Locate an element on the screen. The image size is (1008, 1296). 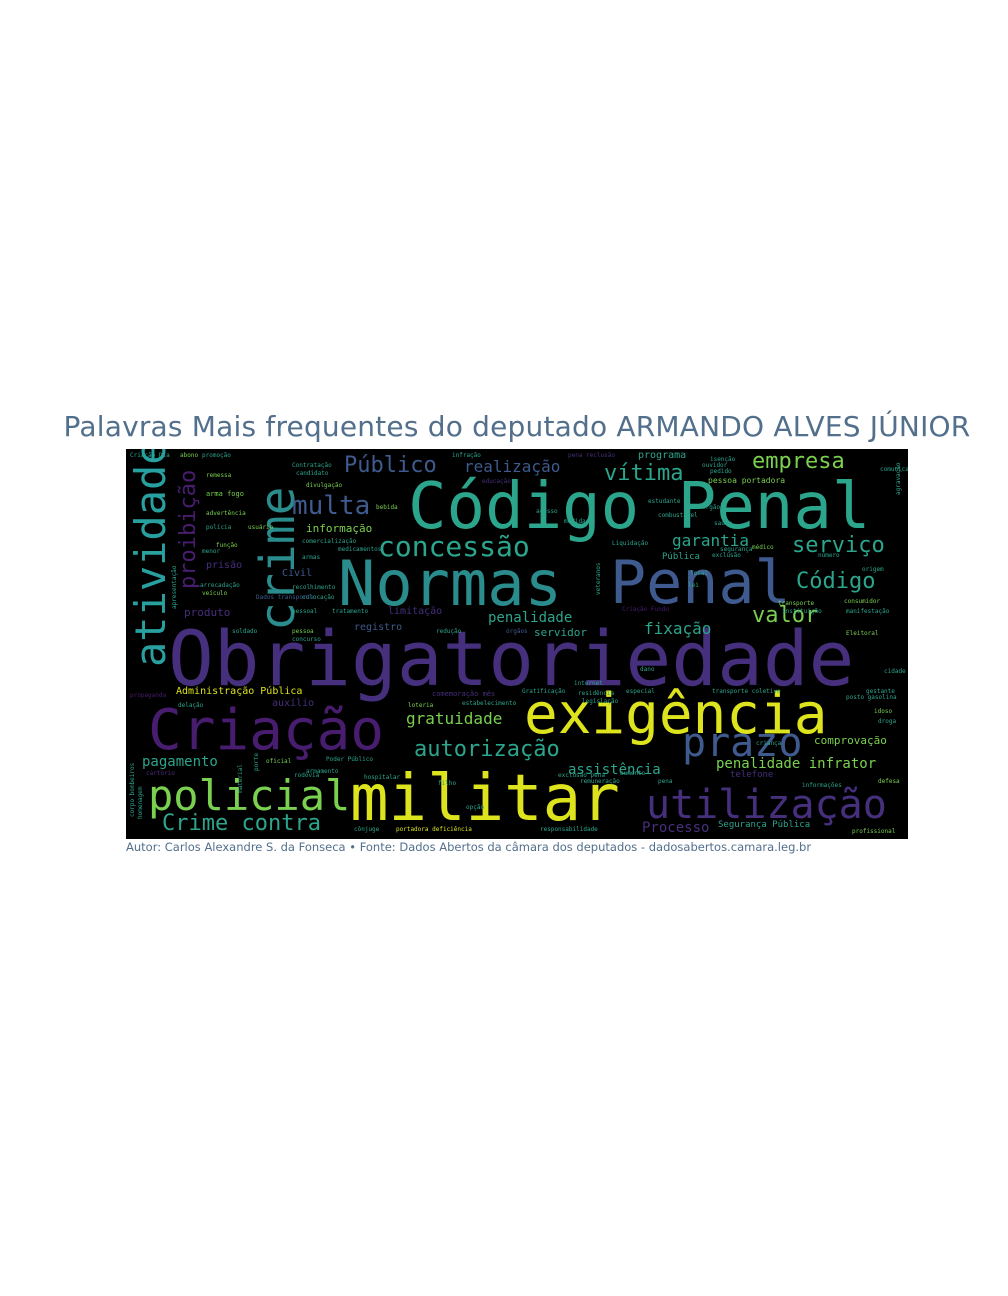
word-policia: polícia is located at coordinates (219, 527).